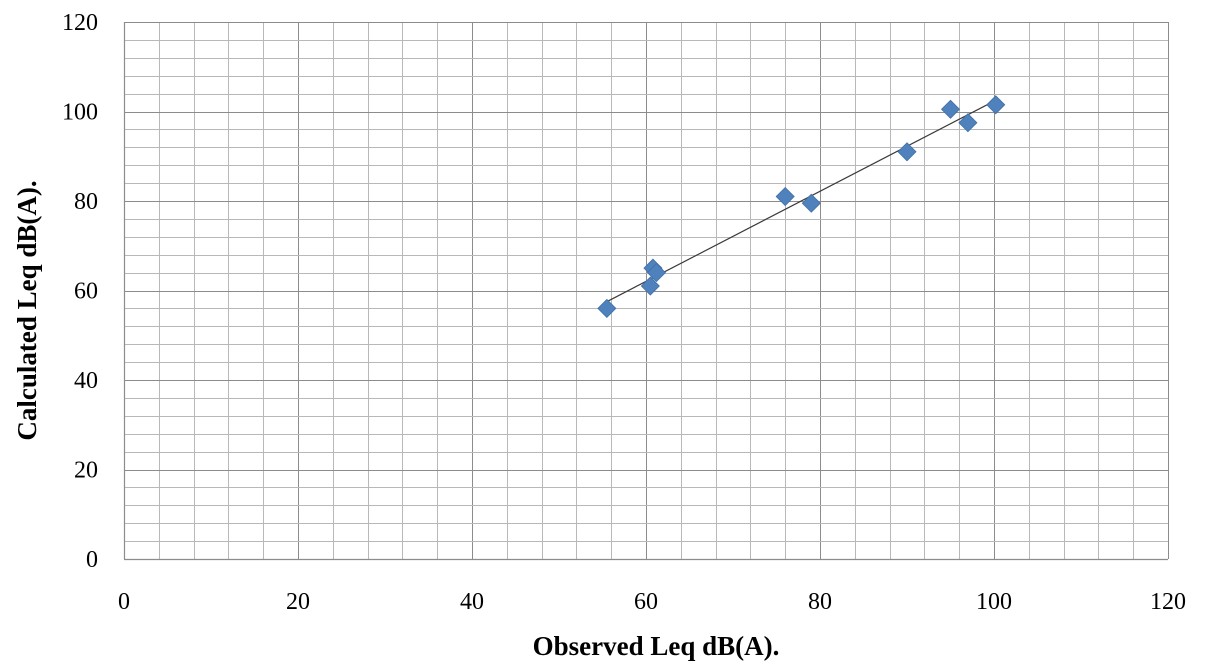 The height and width of the screenshot is (665, 1206). I want to click on x-tick-label: 0, so click(124, 602).